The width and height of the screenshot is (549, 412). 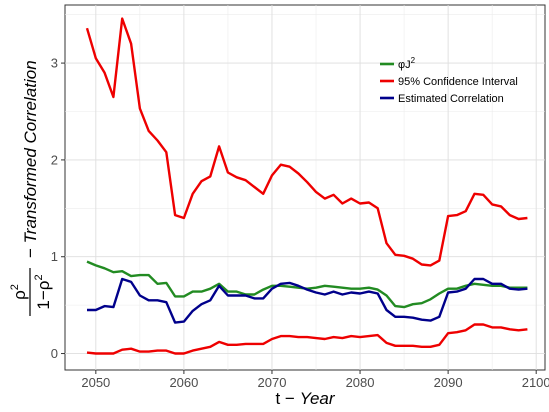 I want to click on x-tick-label: 2050, so click(x=95, y=382).